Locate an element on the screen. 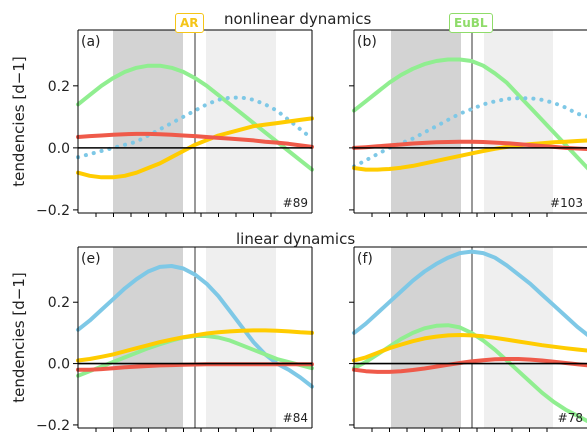 The image size is (587, 432). top-title: nonlinear dynamics is located at coordinates (298, 19).